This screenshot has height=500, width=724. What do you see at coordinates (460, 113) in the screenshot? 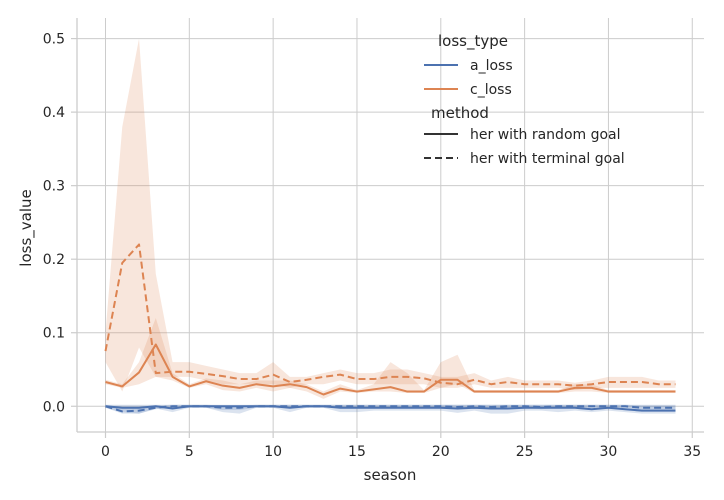
I see `legend-style-title: method` at bounding box center [460, 113].